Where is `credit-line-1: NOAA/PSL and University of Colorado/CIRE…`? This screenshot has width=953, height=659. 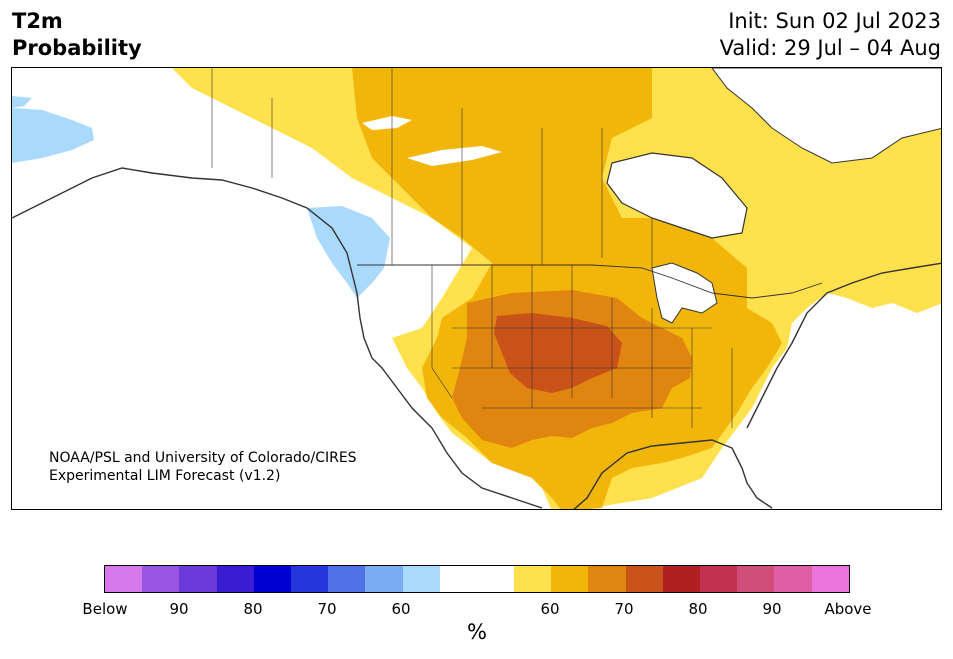 credit-line-1: NOAA/PSL and University of Colorado/CIRE… is located at coordinates (203, 458).